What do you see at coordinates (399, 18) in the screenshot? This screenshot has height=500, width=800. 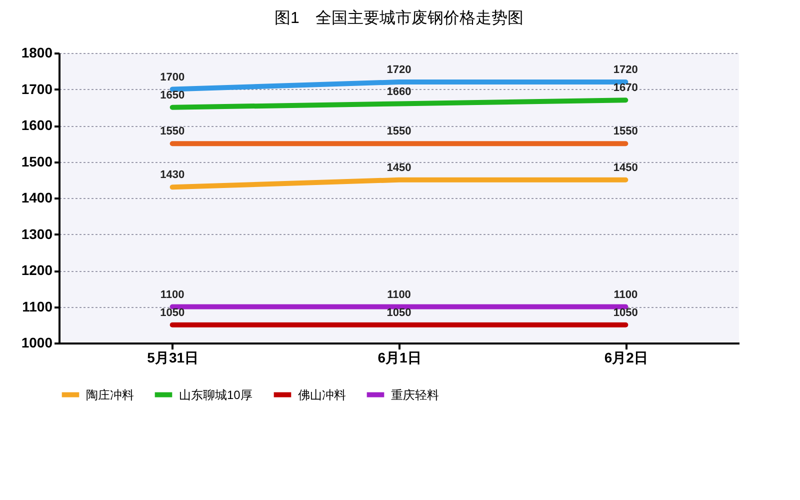 I see `chart-title: 图1 全国主要城市废钢价格走势图` at bounding box center [399, 18].